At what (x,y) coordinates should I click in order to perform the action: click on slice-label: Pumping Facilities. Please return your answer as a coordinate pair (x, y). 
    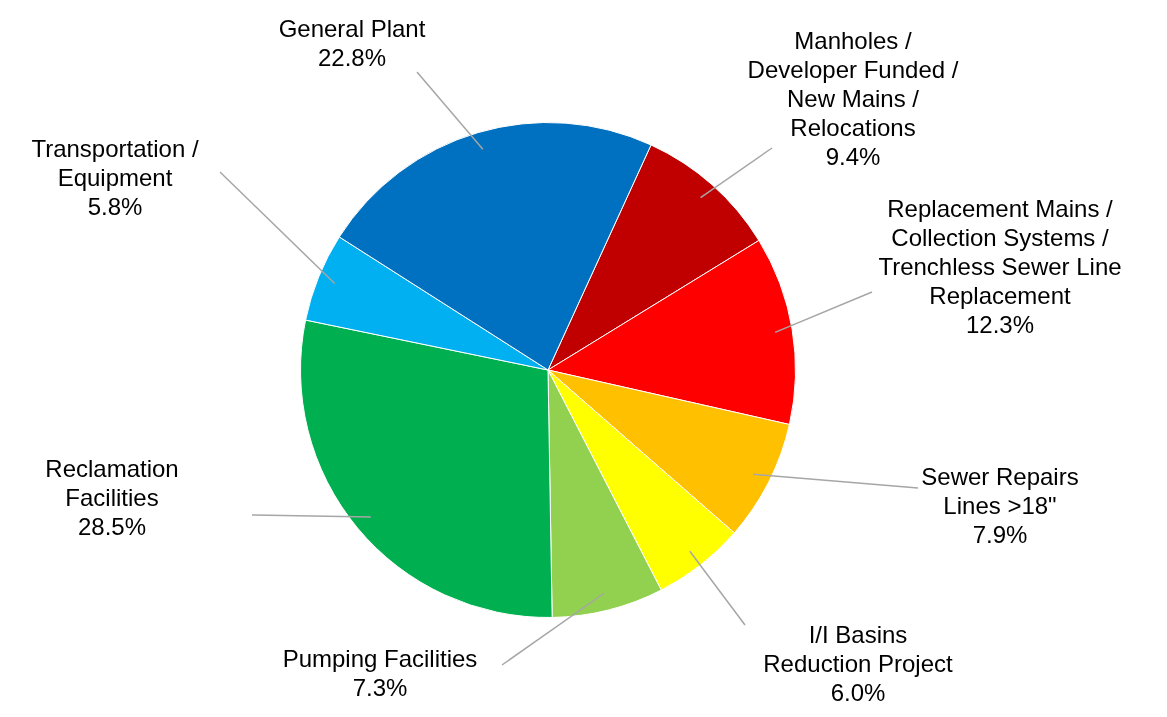
    Looking at the image, I should click on (380, 658).